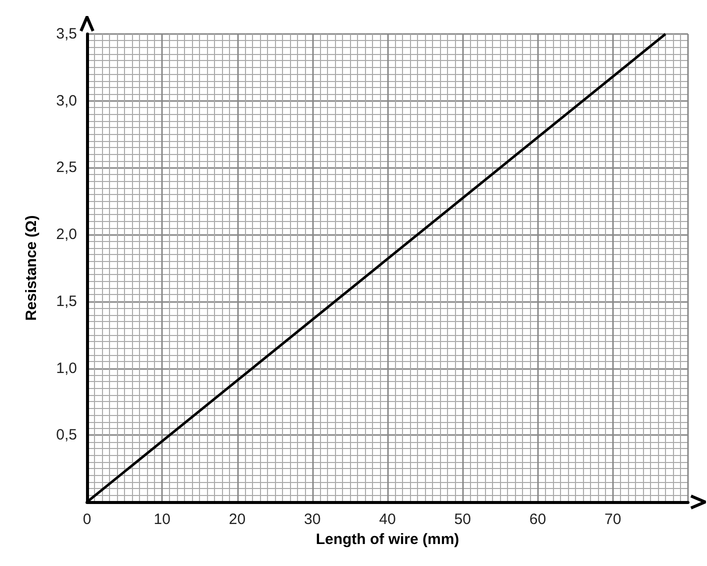 This screenshot has height=566, width=707. Describe the element at coordinates (312, 519) in the screenshot. I see `x-tick-label: 30` at that location.